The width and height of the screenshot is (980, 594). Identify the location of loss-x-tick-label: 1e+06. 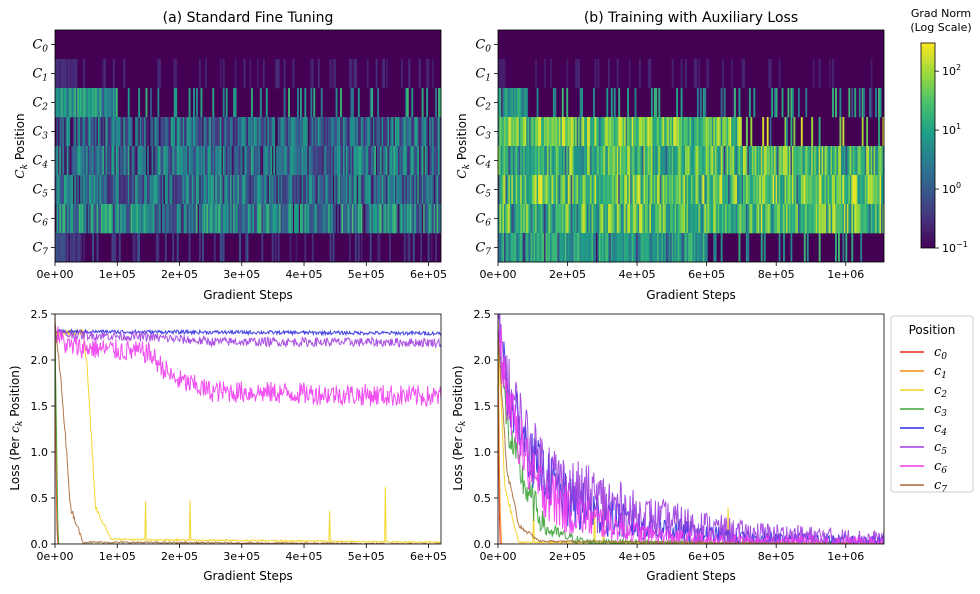
(845, 556).